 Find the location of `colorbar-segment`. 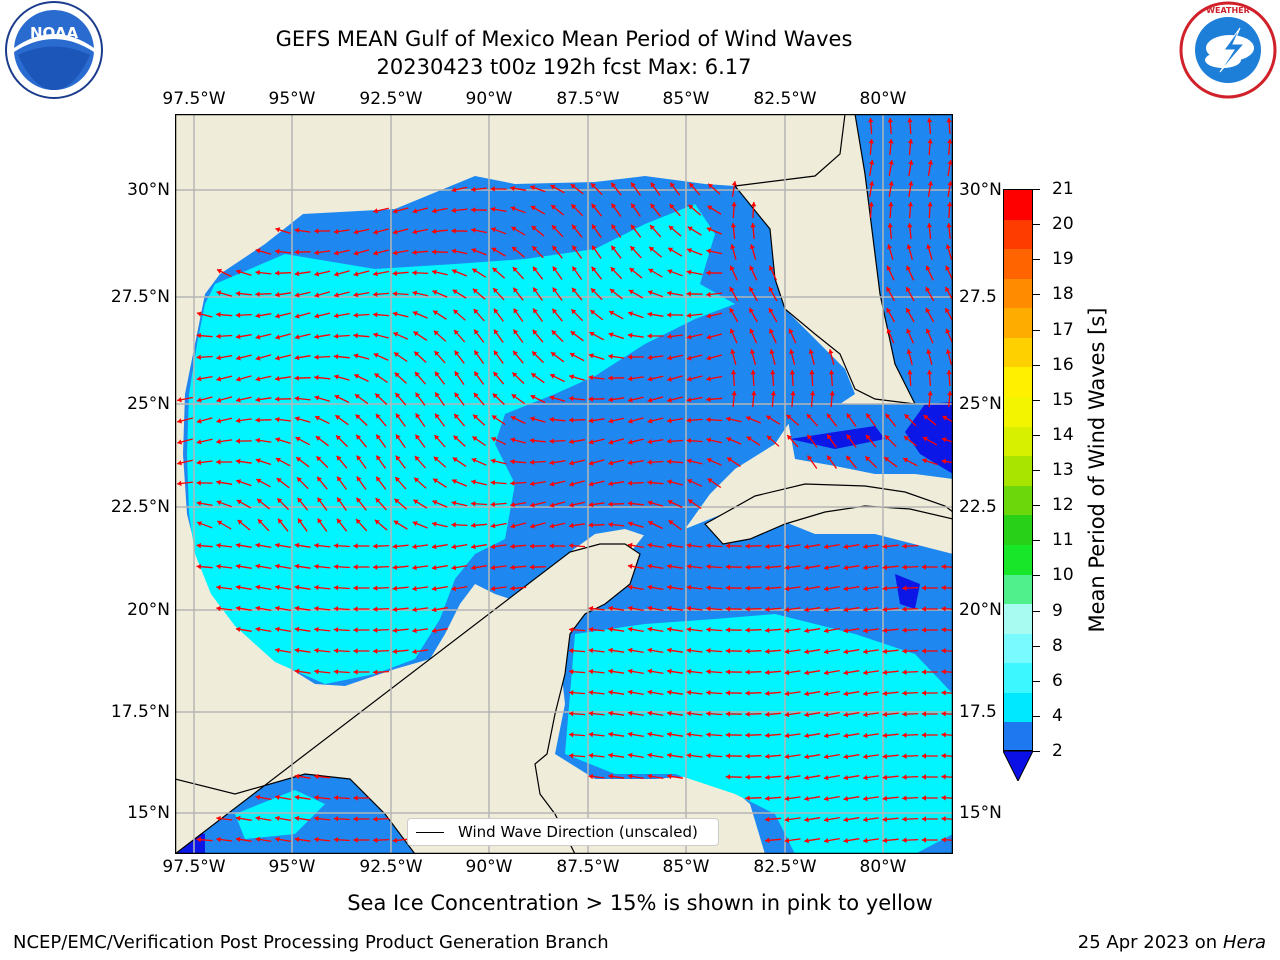

colorbar-segment is located at coordinates (1018, 619).